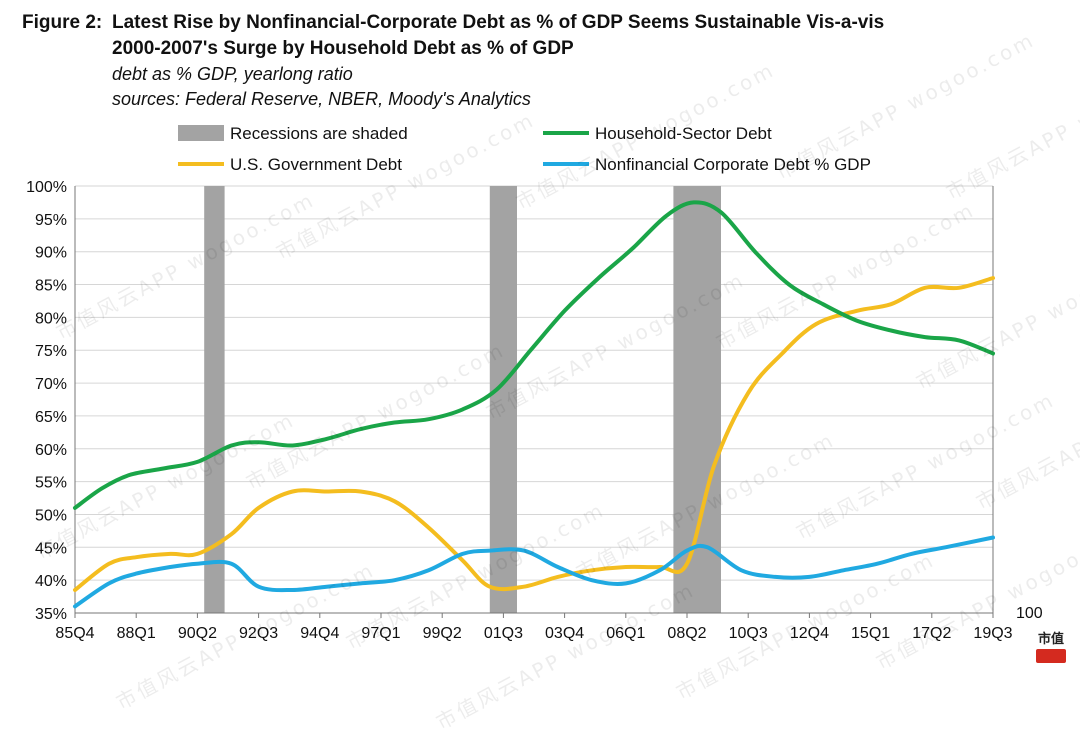 The width and height of the screenshot is (1080, 735). I want to click on y-tick-label: 75%, so click(51, 351).